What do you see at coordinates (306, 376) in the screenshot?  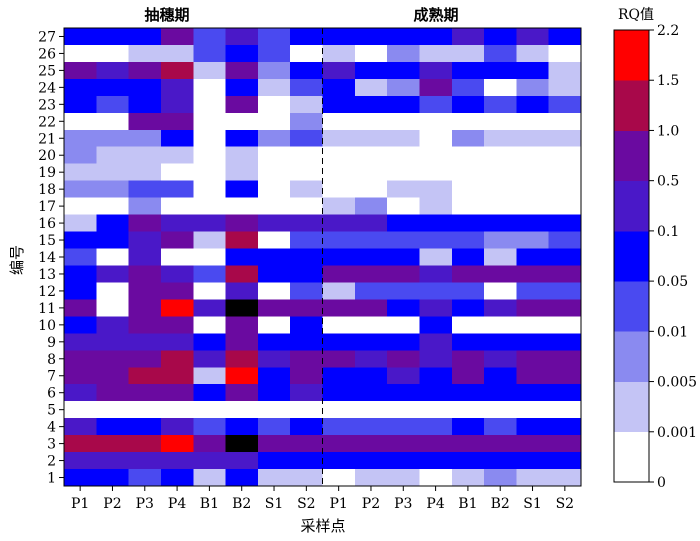 I see `cell-7-heading-s2` at bounding box center [306, 376].